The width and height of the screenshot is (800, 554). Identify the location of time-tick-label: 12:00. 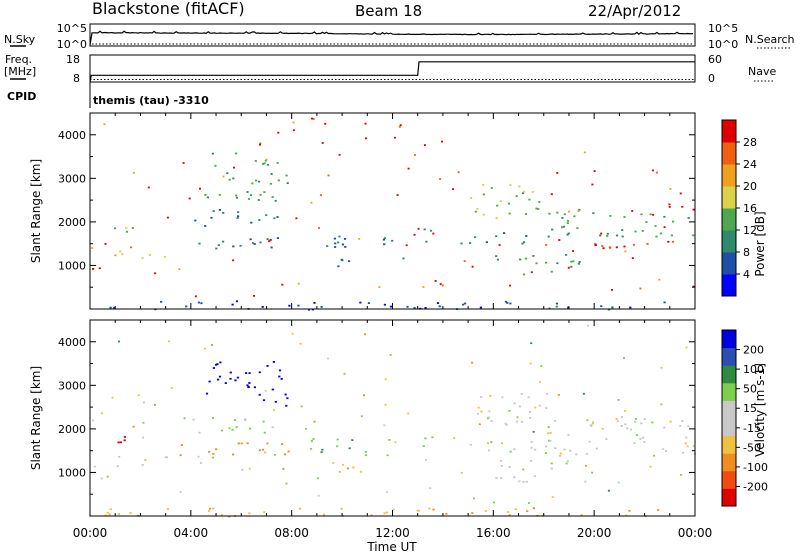
(392, 533).